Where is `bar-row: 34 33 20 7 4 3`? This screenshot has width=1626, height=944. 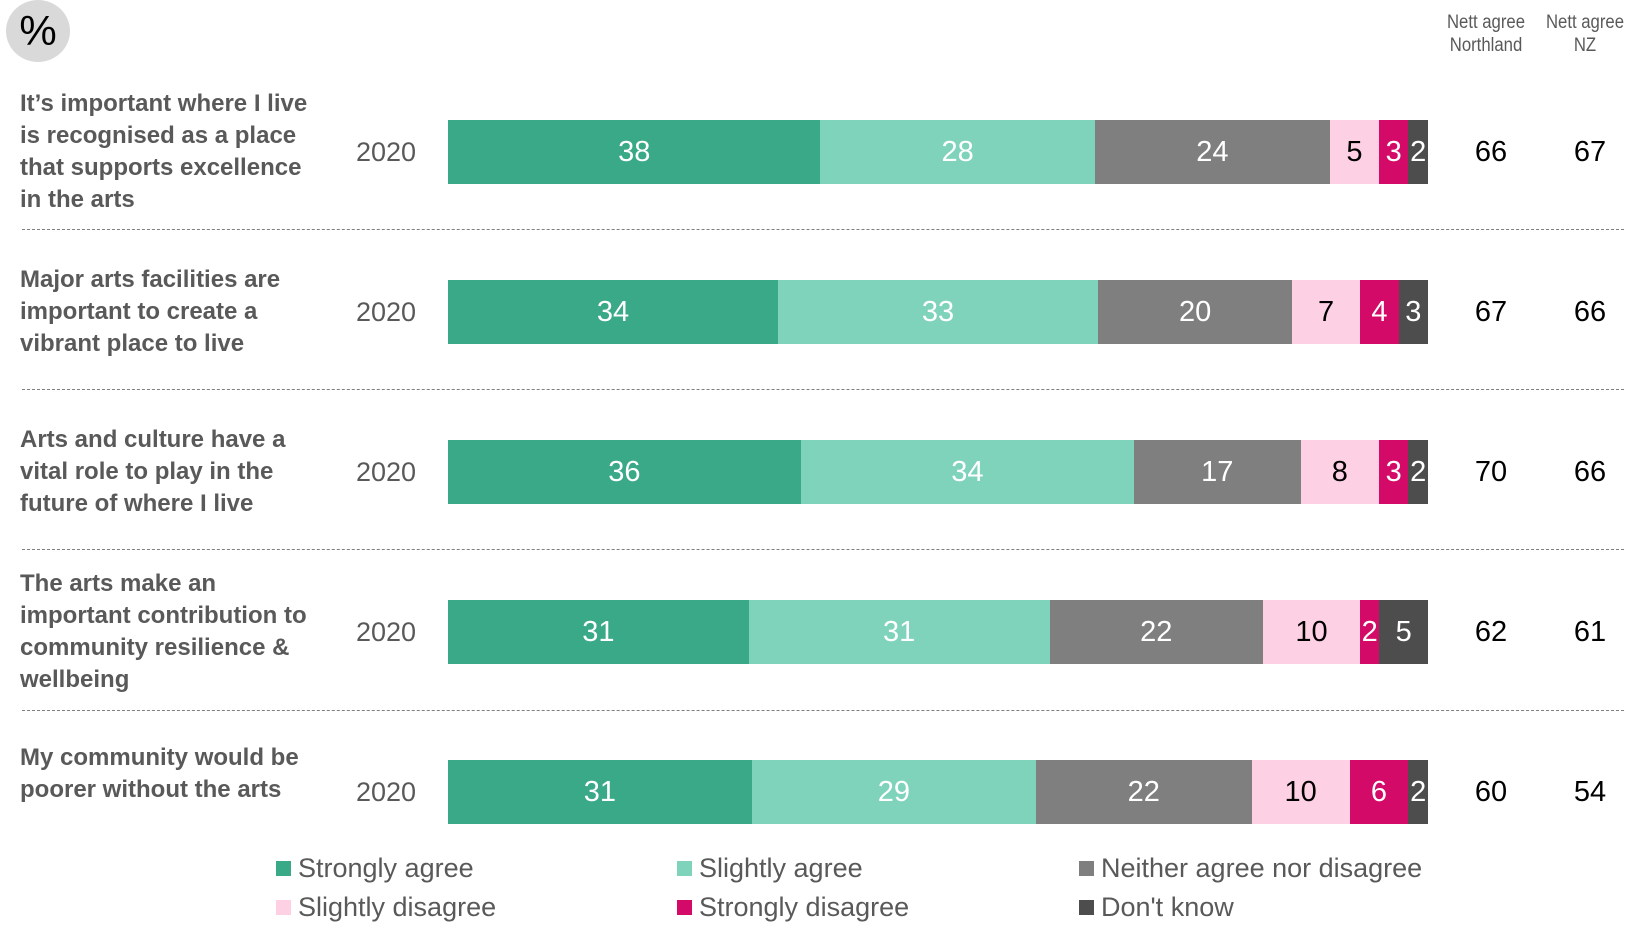 bar-row: 34 33 20 7 4 3 is located at coordinates (938, 312).